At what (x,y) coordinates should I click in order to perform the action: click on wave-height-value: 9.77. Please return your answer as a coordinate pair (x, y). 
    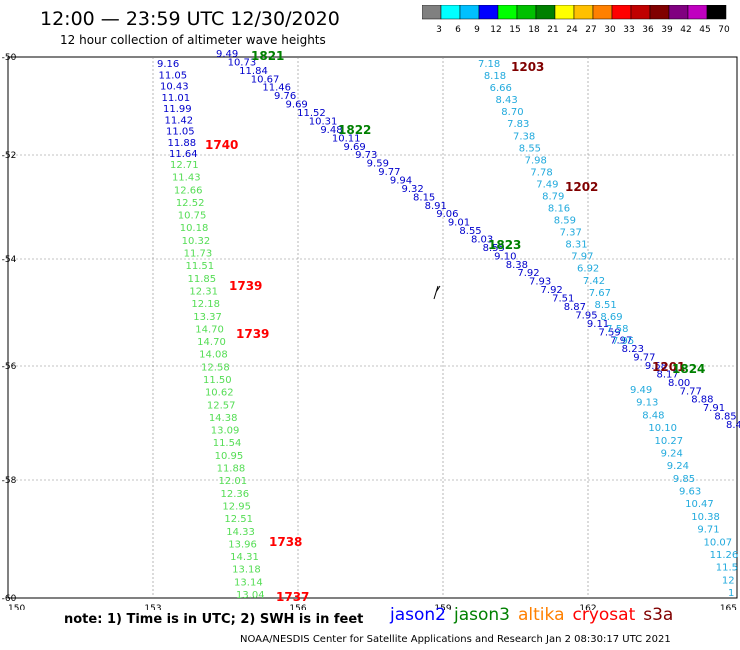
    Looking at the image, I should click on (389, 172).